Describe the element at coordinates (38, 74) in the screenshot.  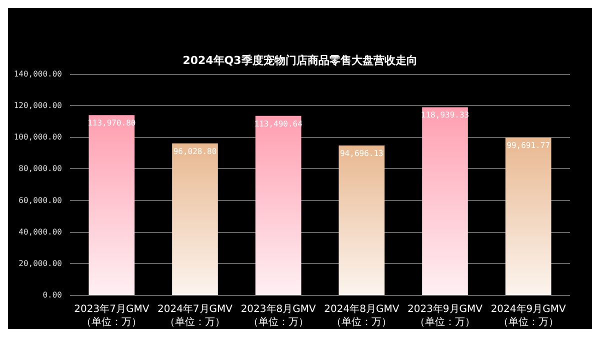
I see `y-tick-label: 140,000.00` at that location.